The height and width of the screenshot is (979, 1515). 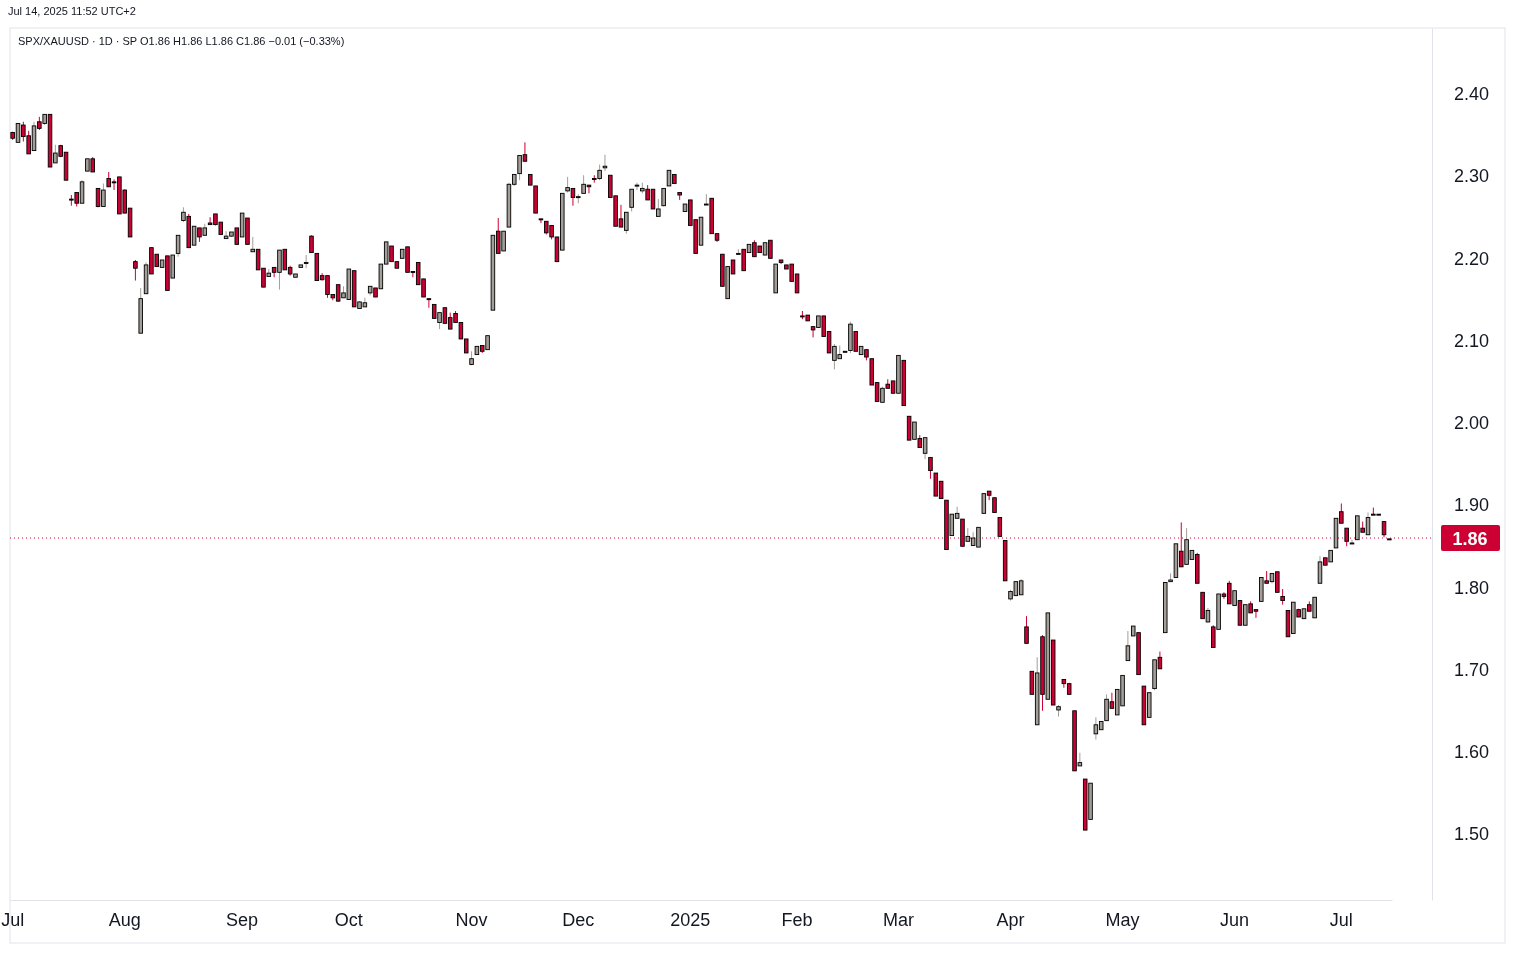 I want to click on y-tick-label: 2.40, so click(x=1472, y=94).